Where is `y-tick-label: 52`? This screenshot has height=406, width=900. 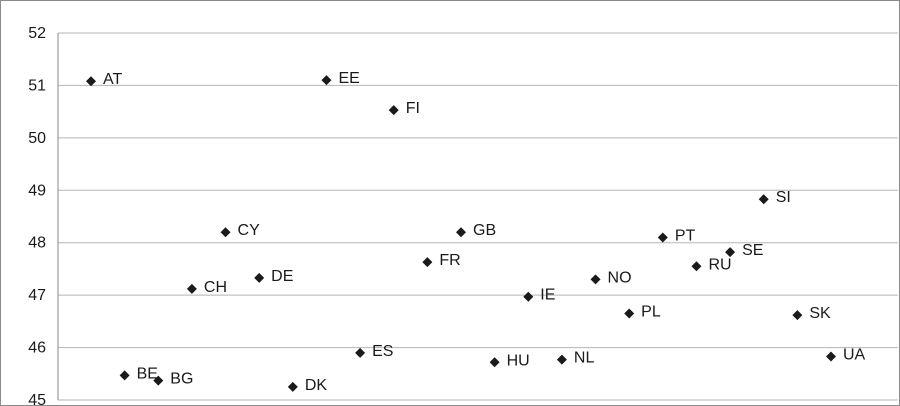 y-tick-label: 52 is located at coordinates (37, 33).